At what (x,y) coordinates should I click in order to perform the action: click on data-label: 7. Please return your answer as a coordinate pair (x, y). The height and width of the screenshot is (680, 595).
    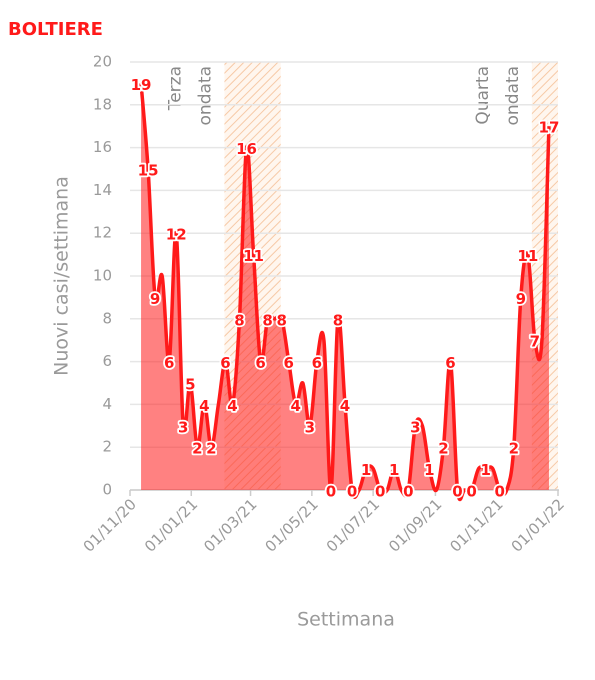
    Looking at the image, I should click on (535, 342).